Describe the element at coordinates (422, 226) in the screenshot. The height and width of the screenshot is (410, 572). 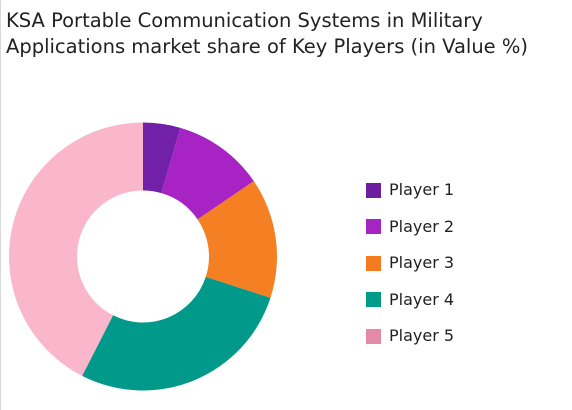
I see `legend-label: Player 2` at that location.